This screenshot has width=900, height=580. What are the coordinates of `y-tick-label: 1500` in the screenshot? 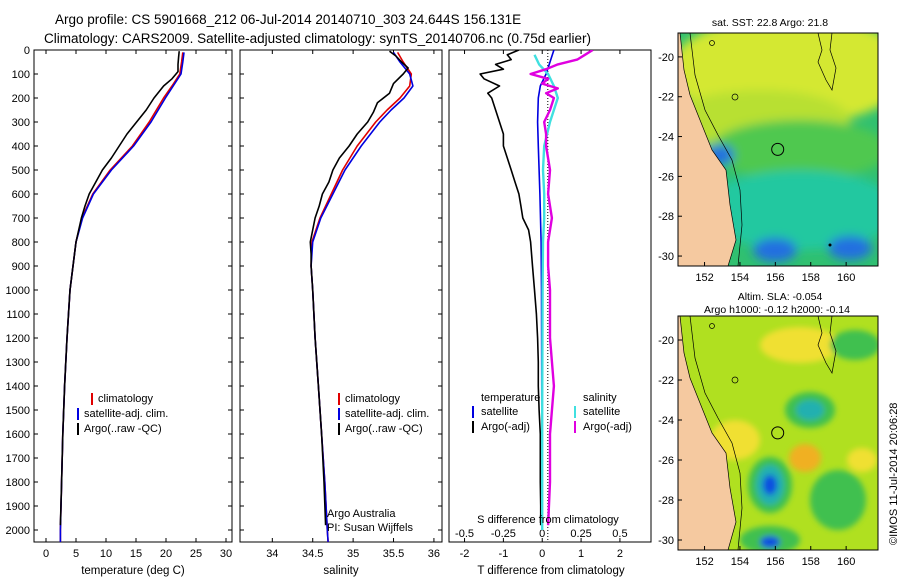 It's located at (18, 411).